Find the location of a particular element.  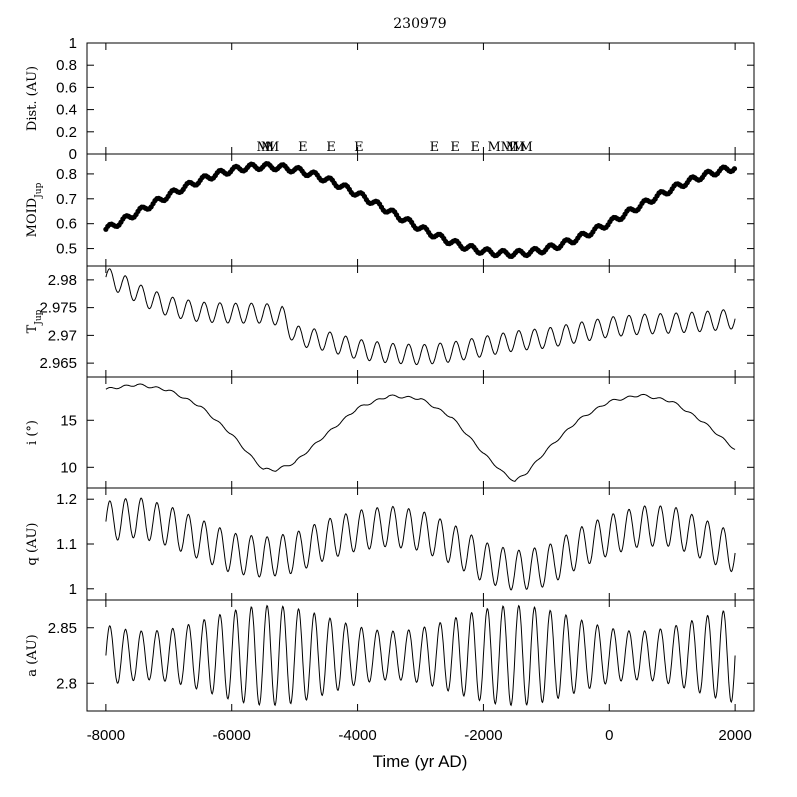

panel-tjup: 2.965 2.97 2.975 2.98 TJup is located at coordinates (390, 321).